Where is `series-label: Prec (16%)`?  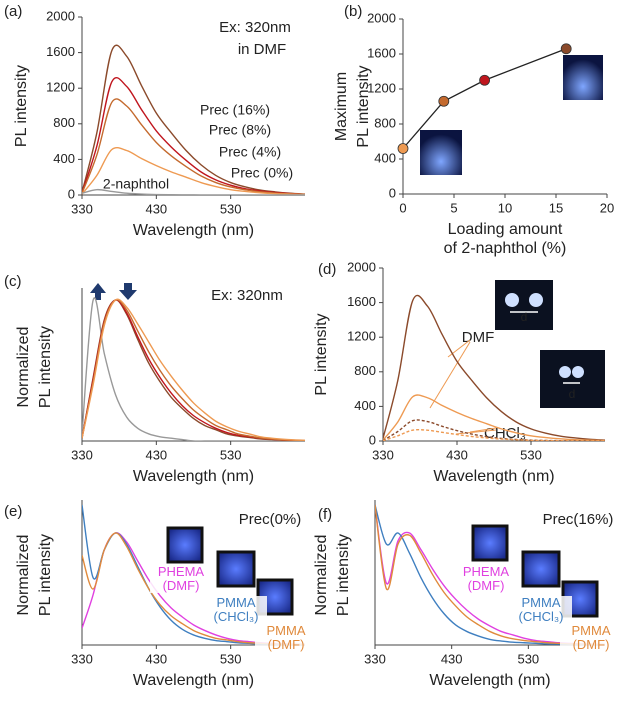
series-label: Prec (16%) is located at coordinates (235, 110).